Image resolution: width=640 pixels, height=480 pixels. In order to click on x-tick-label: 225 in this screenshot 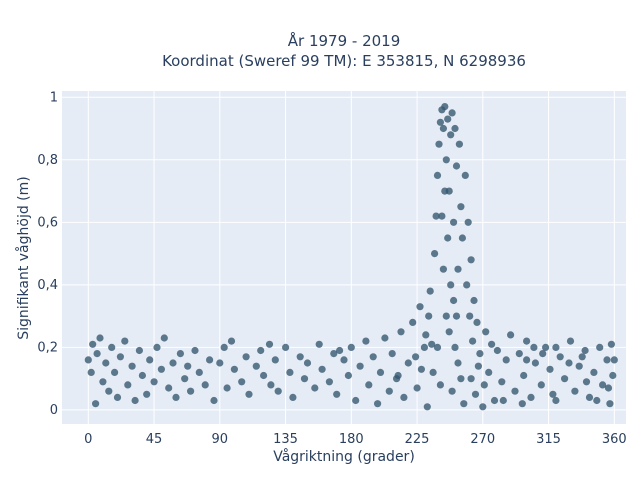, I will do `click(417, 439)`.